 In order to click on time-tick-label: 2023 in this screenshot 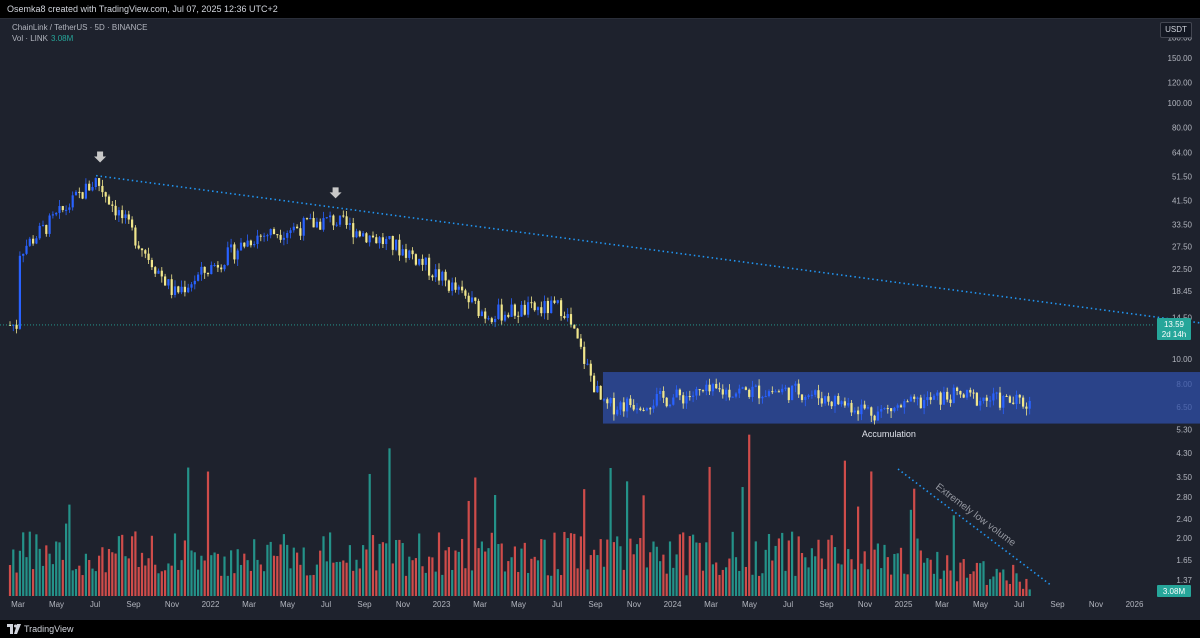, I will do `click(442, 604)`.